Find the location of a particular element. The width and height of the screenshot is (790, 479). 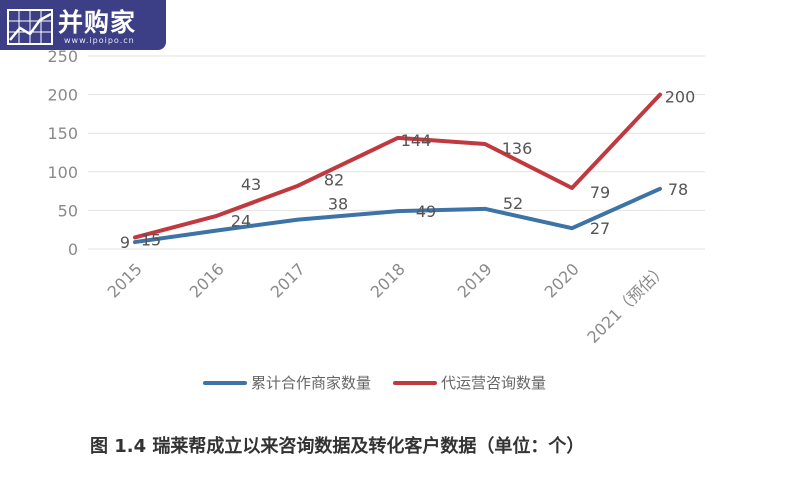

y-tick-label: 250 is located at coordinates (62, 56).